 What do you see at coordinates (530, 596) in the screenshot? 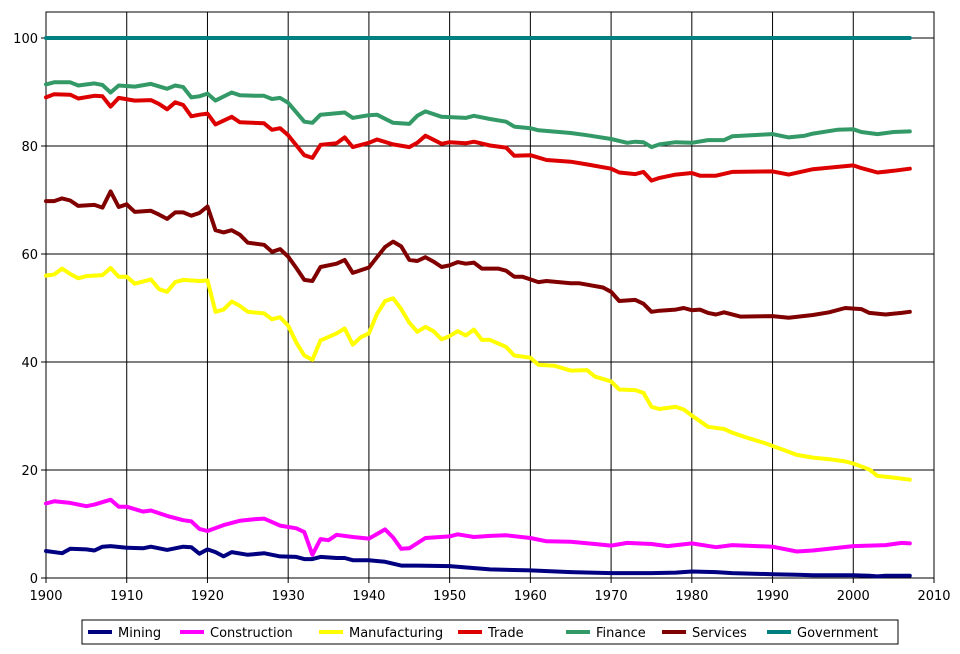
I see `x-tick-label: 1960` at bounding box center [530, 596].